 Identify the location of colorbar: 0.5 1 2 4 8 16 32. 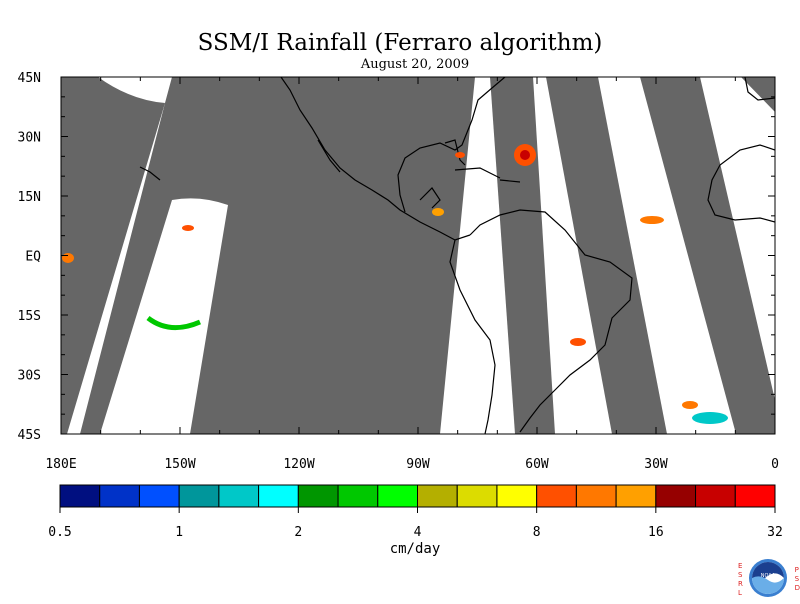
(415, 512).